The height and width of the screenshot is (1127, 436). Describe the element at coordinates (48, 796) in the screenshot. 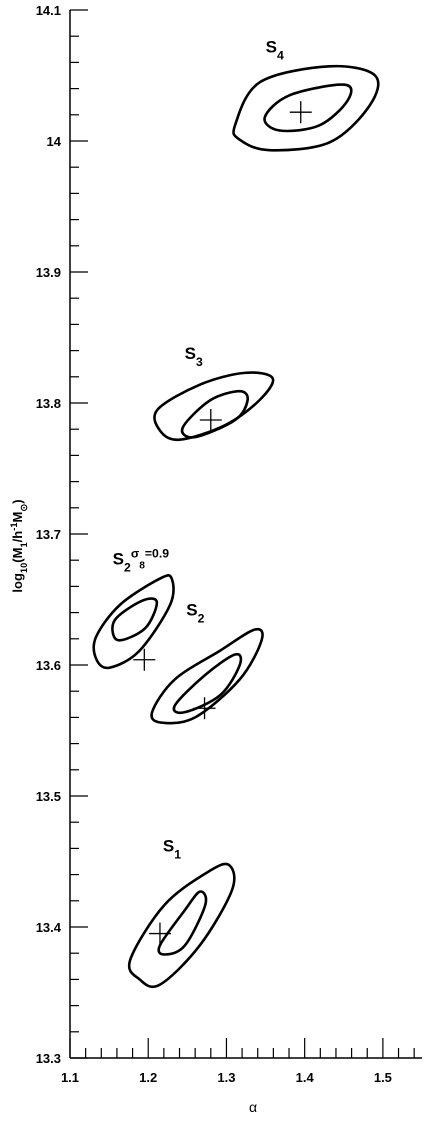

I see `y-tick-label: 13.5` at that location.